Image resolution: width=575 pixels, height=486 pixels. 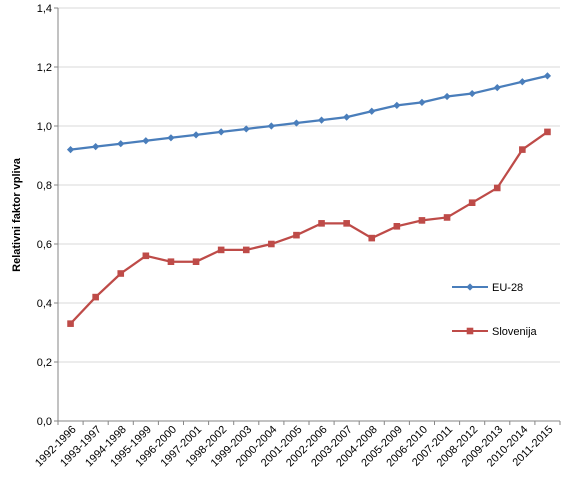 I want to click on legend-label-eu28: EU-28, so click(x=507, y=288).